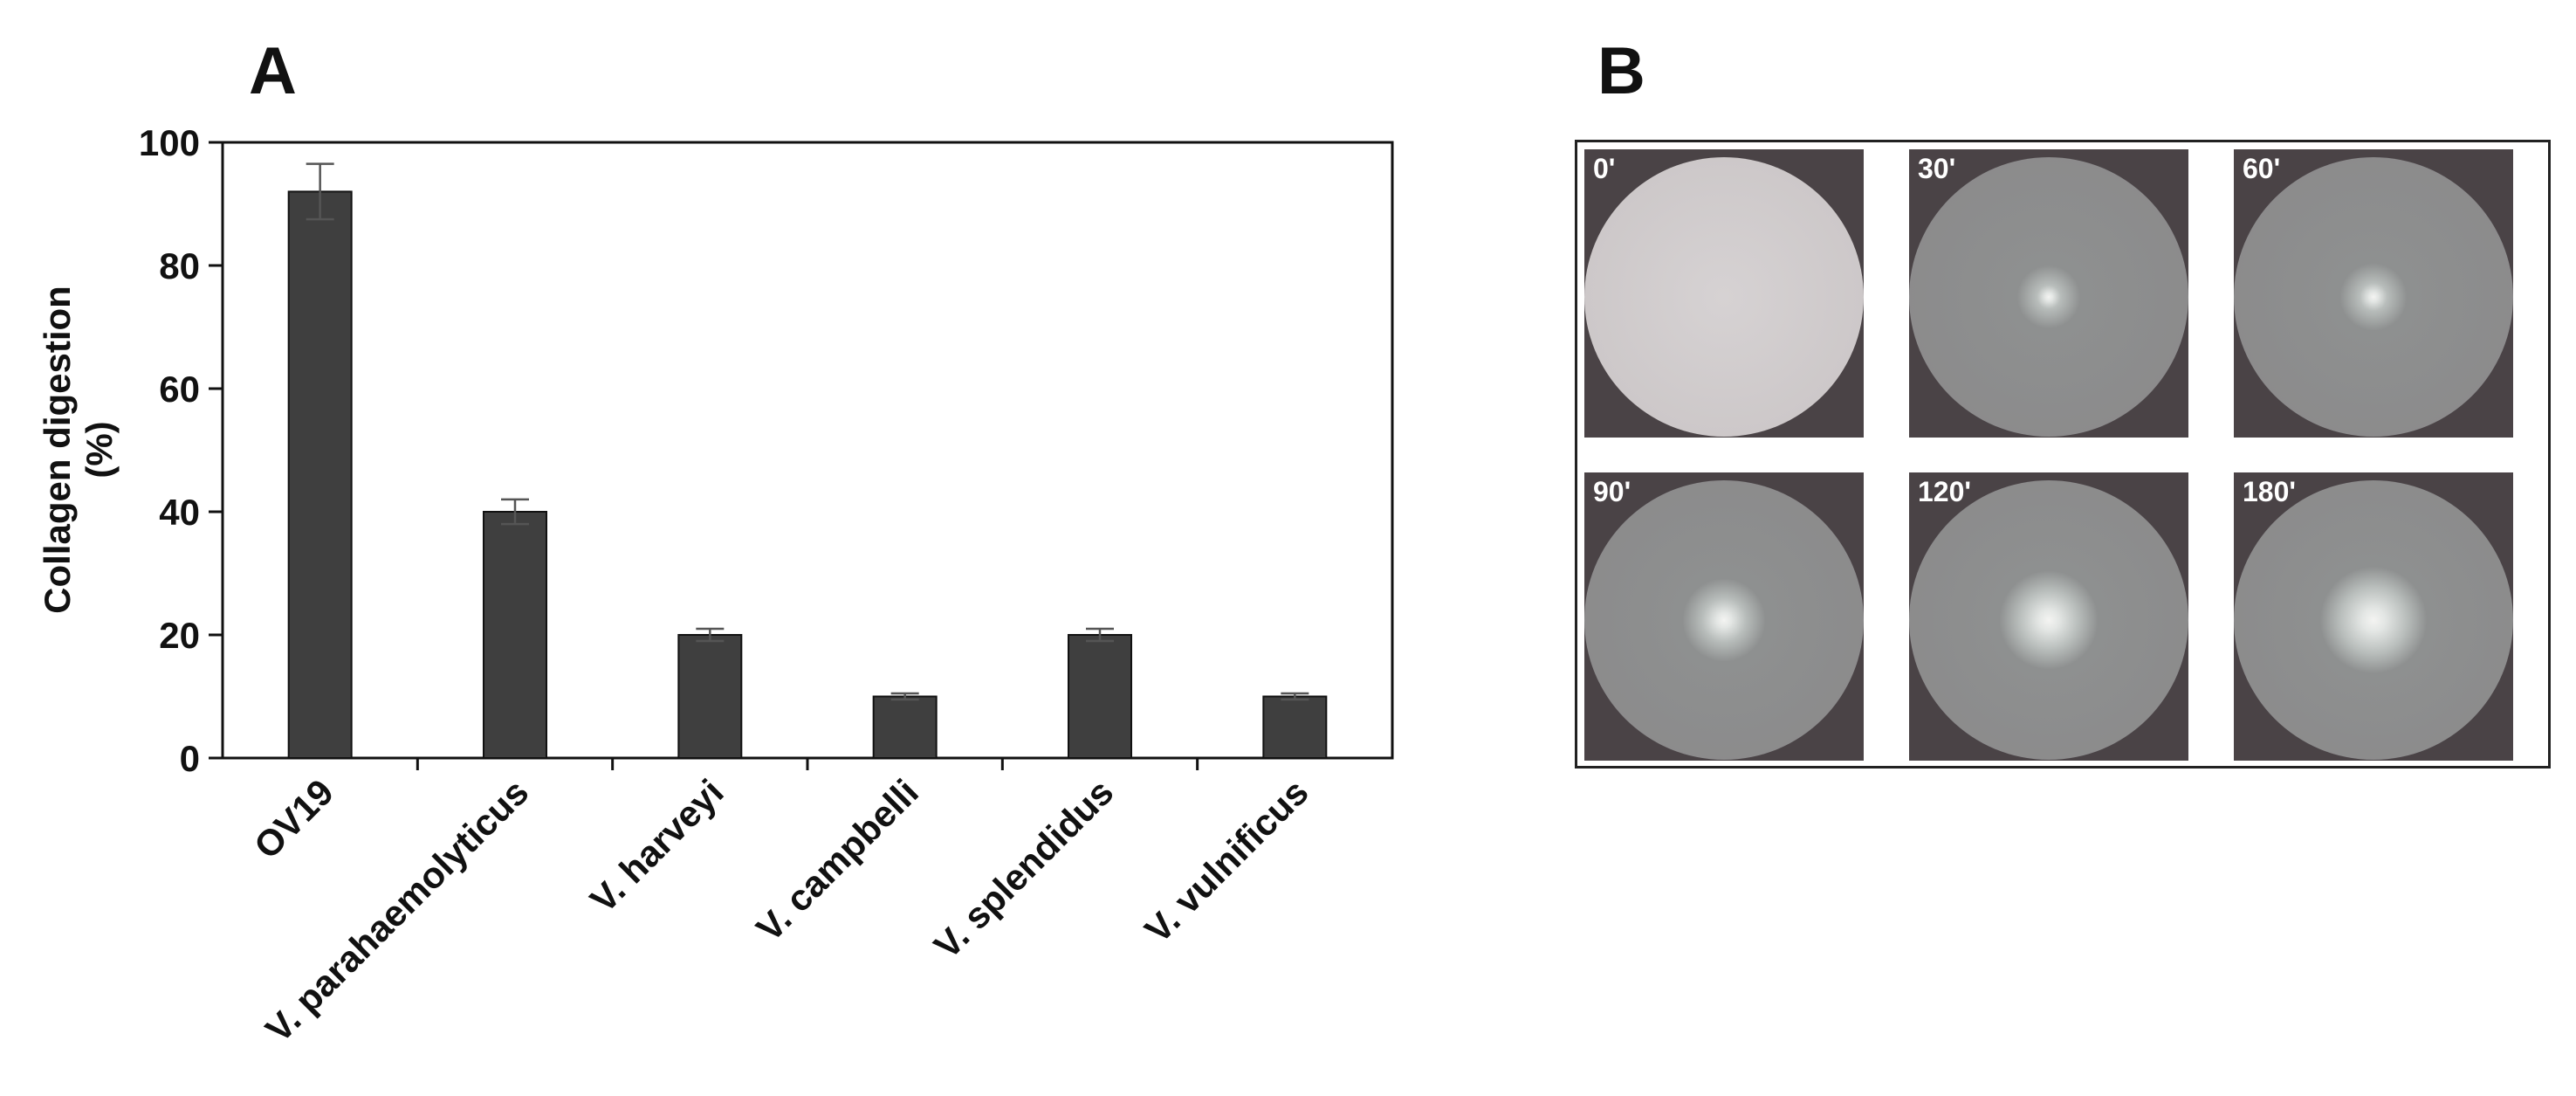 The height and width of the screenshot is (1096, 2576). I want to click on plate-time-label: 120', so click(1945, 492).